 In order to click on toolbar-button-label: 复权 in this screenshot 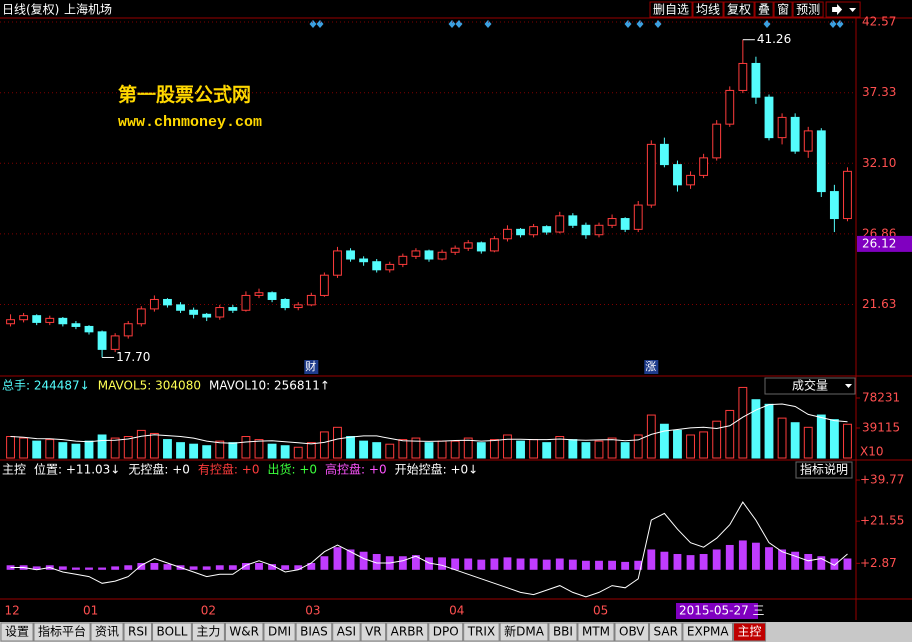, I will do `click(739, 10)`.